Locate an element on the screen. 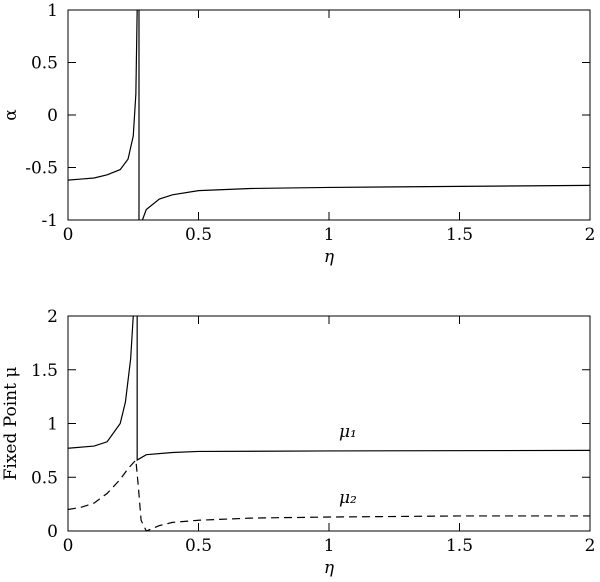  y-tick-label: 1.5 is located at coordinates (44, 371).